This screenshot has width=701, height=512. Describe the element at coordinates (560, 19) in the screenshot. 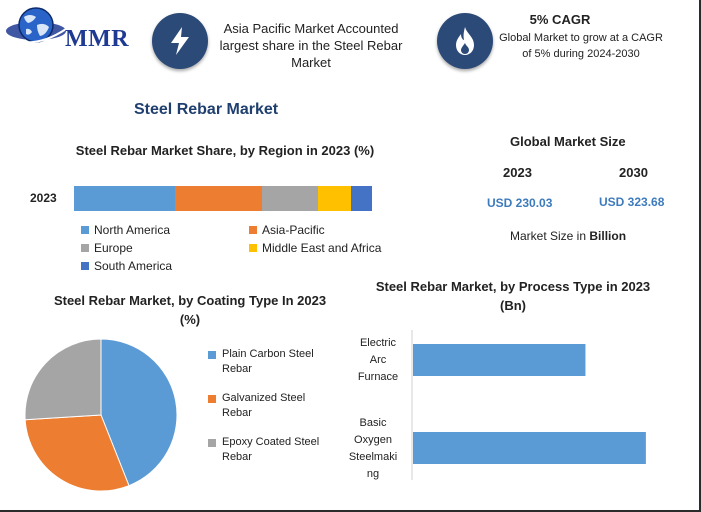

I see `cagr-title: 5% CAGR` at that location.